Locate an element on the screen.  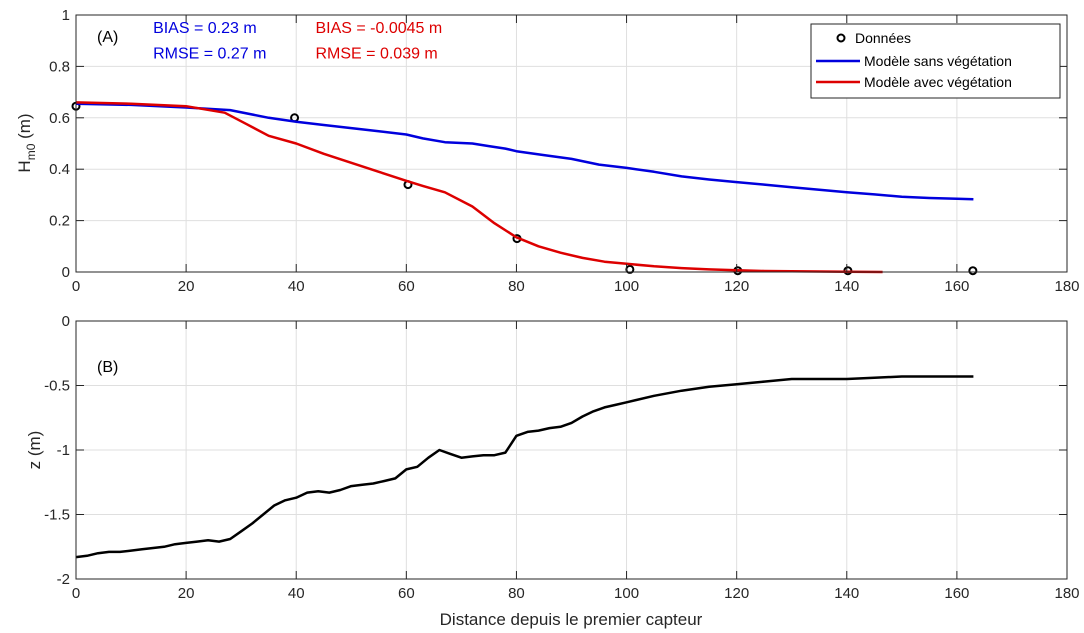
panel-b-xtick-label: 160 is located at coordinates (956, 593).